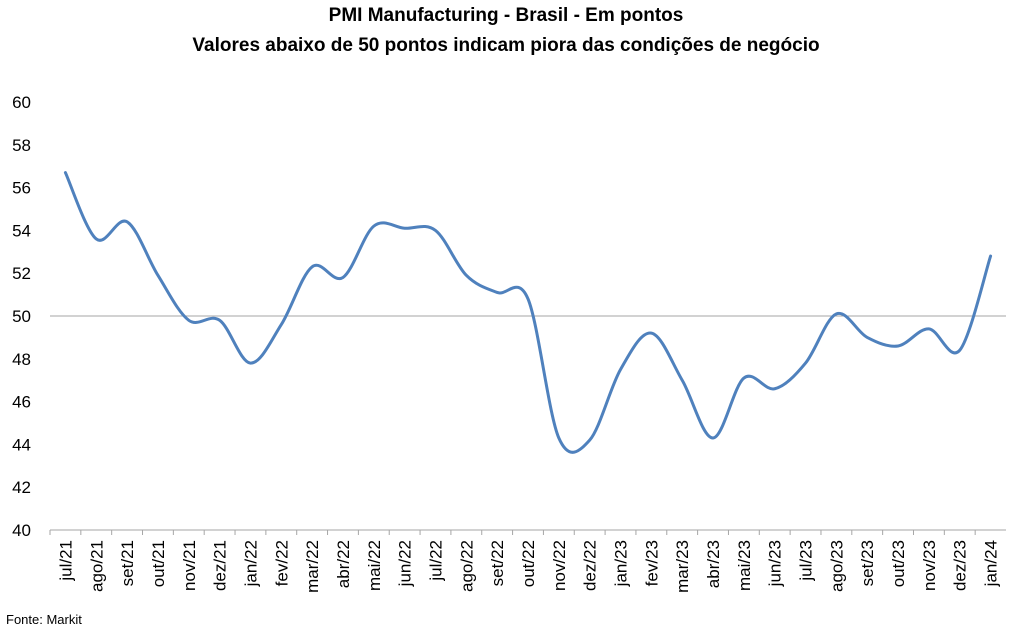 This screenshot has height=632, width=1012. Describe the element at coordinates (158, 563) in the screenshot. I see `x-tick-label: out/21` at that location.